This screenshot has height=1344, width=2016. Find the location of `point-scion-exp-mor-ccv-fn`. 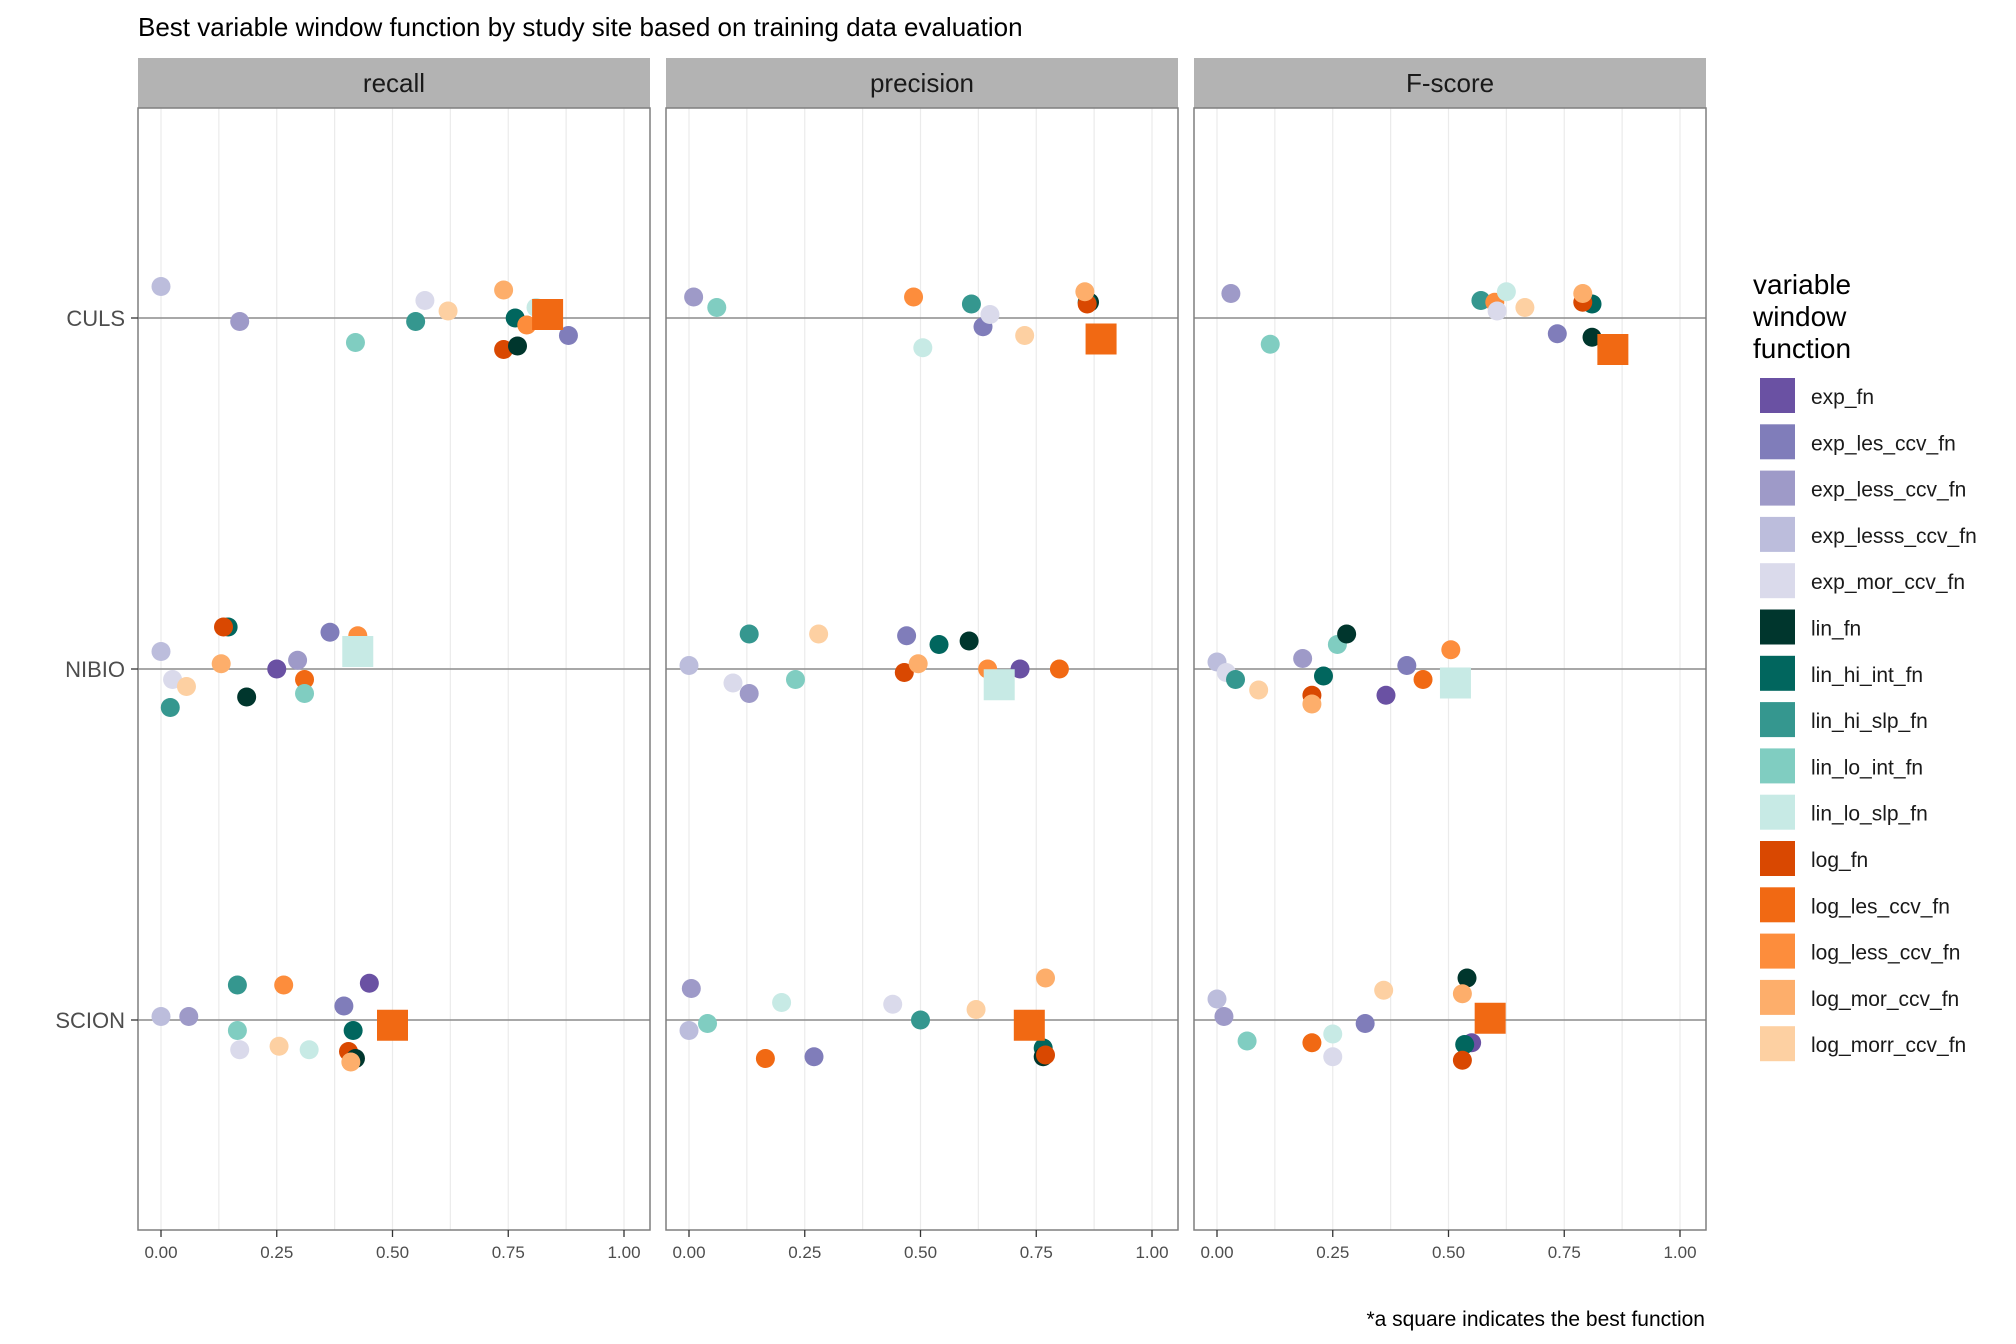

point-scion-exp-mor-ccv-fn is located at coordinates (893, 1004).